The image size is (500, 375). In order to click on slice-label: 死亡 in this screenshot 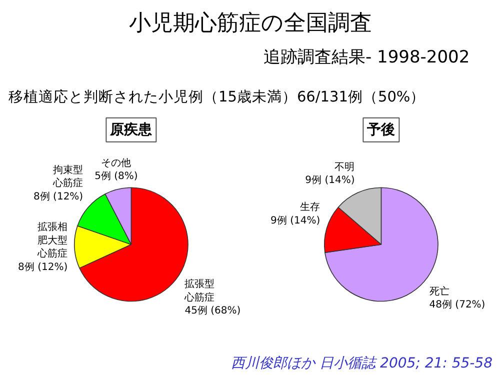, I will do `click(439, 292)`.